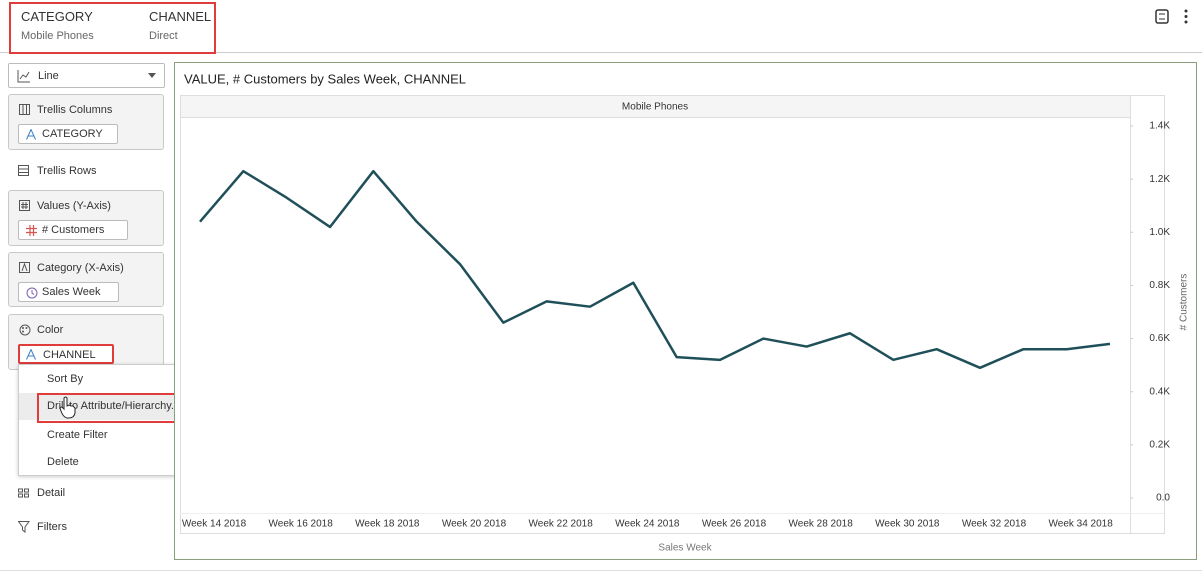 The height and width of the screenshot is (574, 1202). I want to click on bottom-divider, so click(601, 570).